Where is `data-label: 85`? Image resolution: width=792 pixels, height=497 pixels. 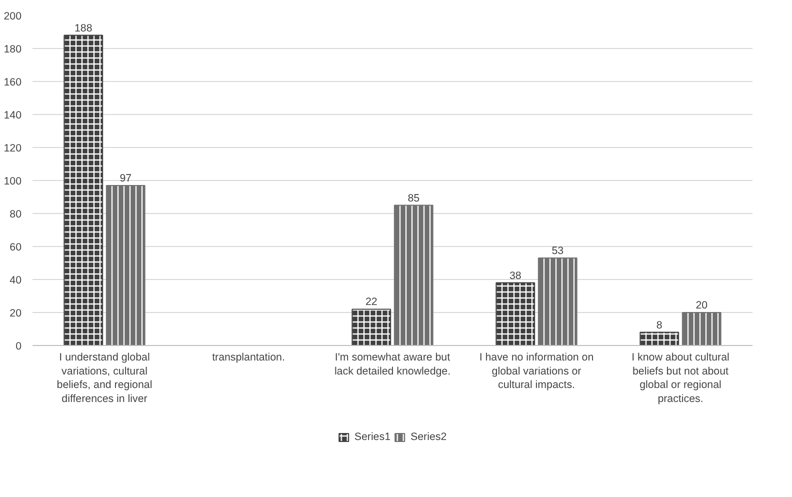
data-label: 85 is located at coordinates (414, 198).